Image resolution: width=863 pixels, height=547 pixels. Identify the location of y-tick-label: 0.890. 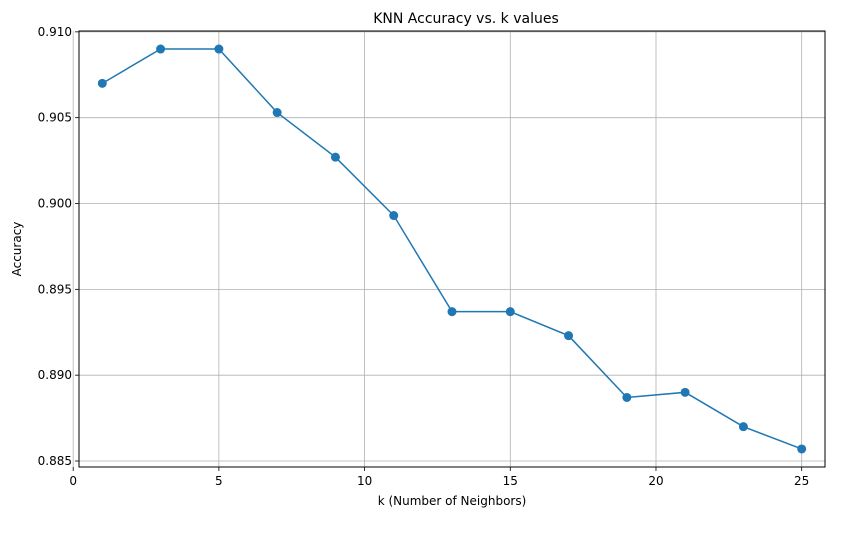
(55, 375).